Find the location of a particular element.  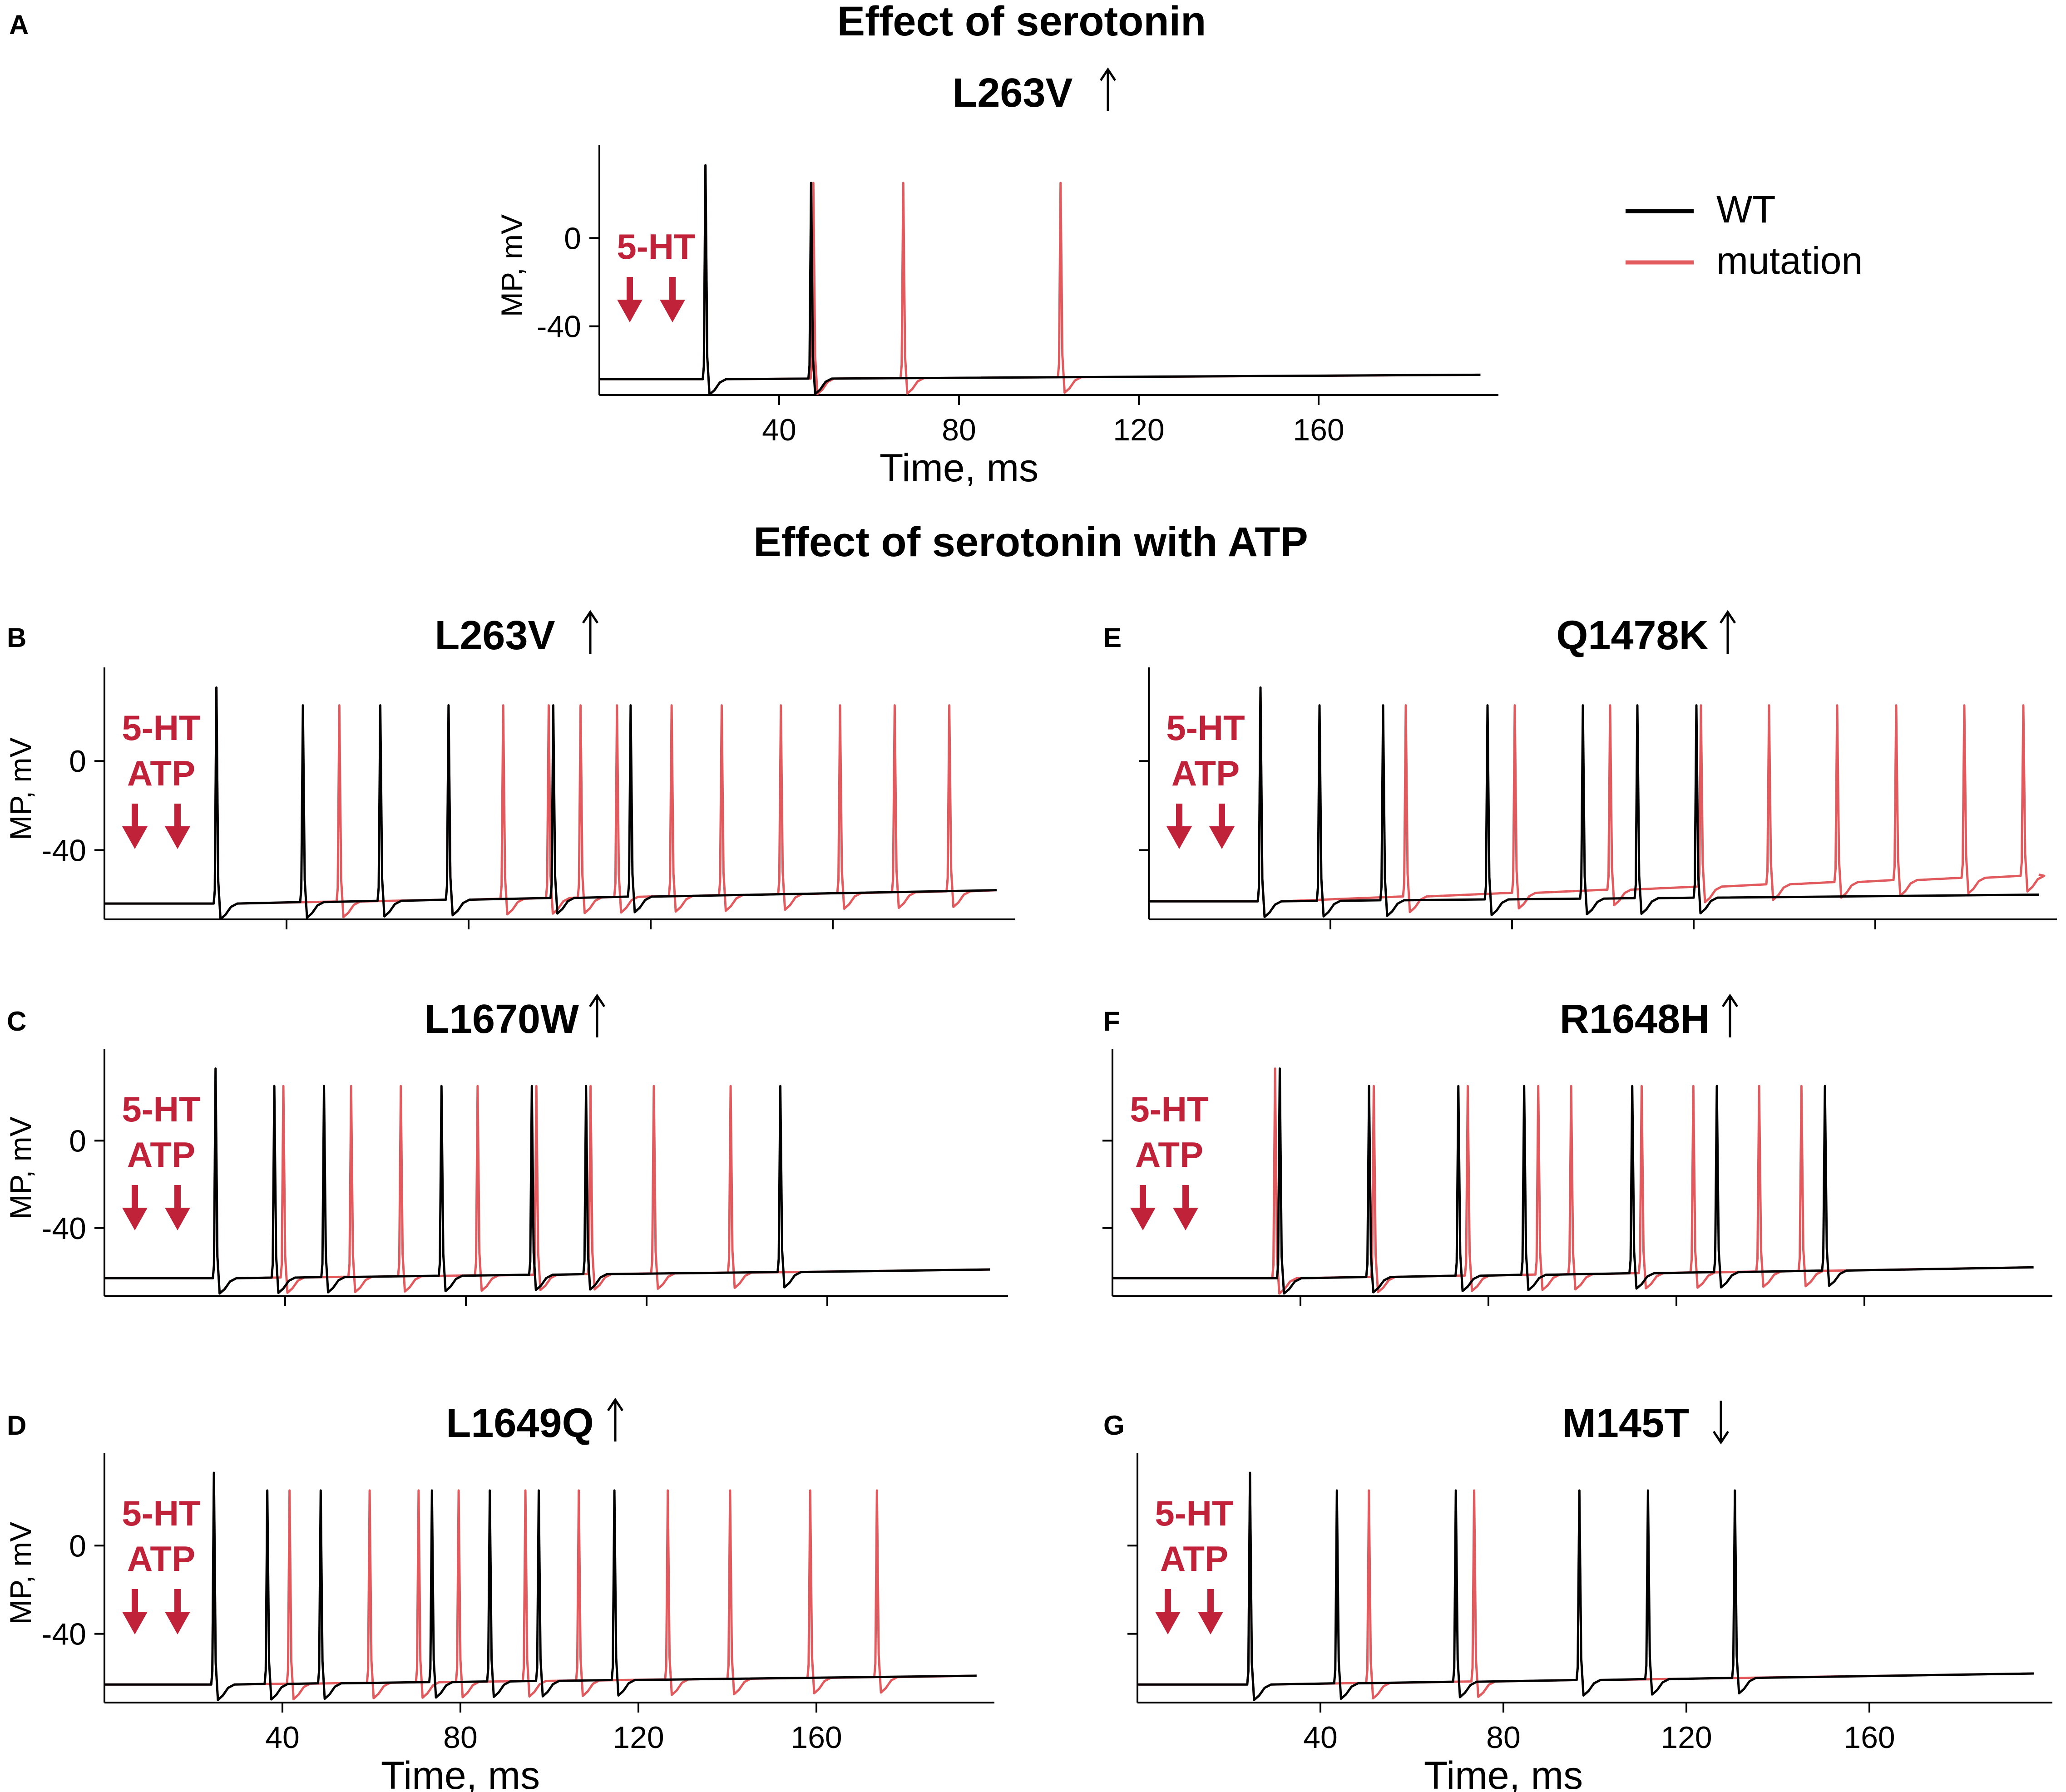

legend-mutation-label: mutation is located at coordinates (1789, 260).